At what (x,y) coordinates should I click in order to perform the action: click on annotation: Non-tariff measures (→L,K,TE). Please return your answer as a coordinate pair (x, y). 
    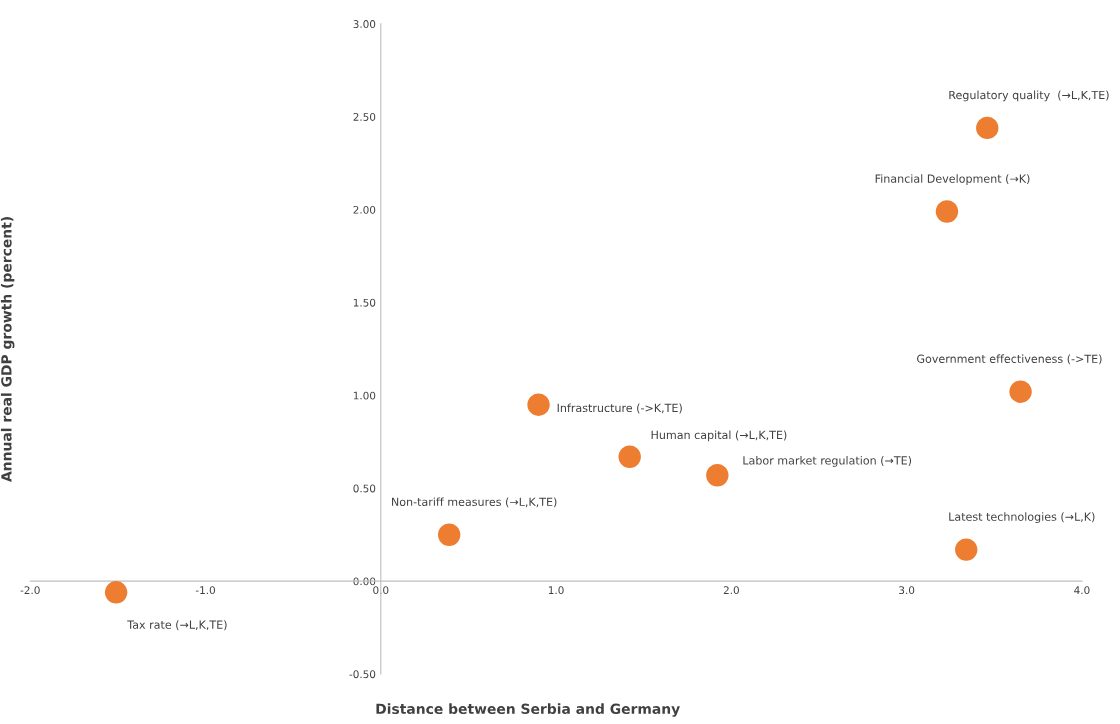
    Looking at the image, I should click on (474, 502).